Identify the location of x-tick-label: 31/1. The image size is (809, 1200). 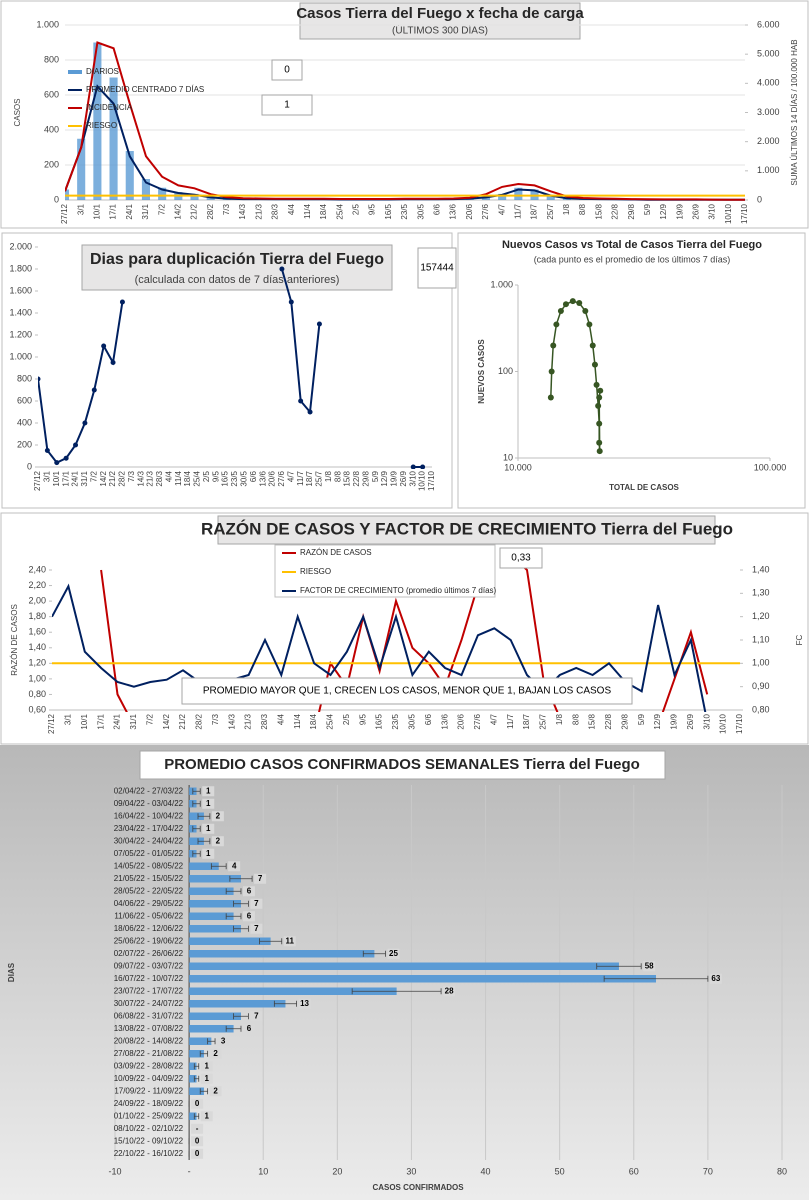
(133, 721).